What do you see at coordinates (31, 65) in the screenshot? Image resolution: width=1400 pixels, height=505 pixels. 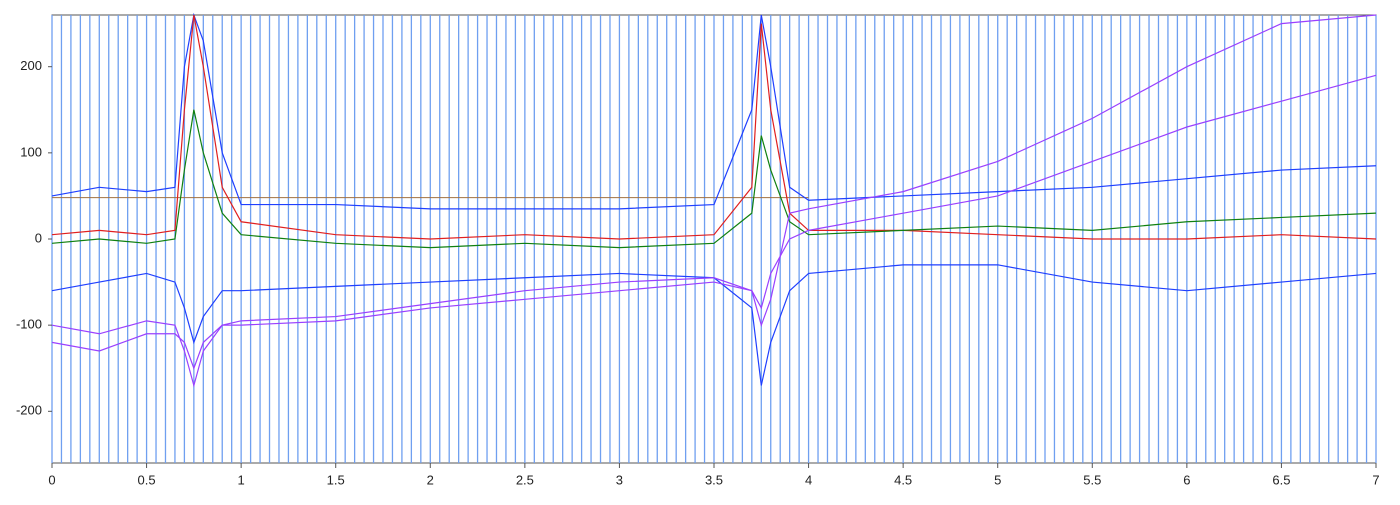 I see `y-tick-label: 200` at bounding box center [31, 65].